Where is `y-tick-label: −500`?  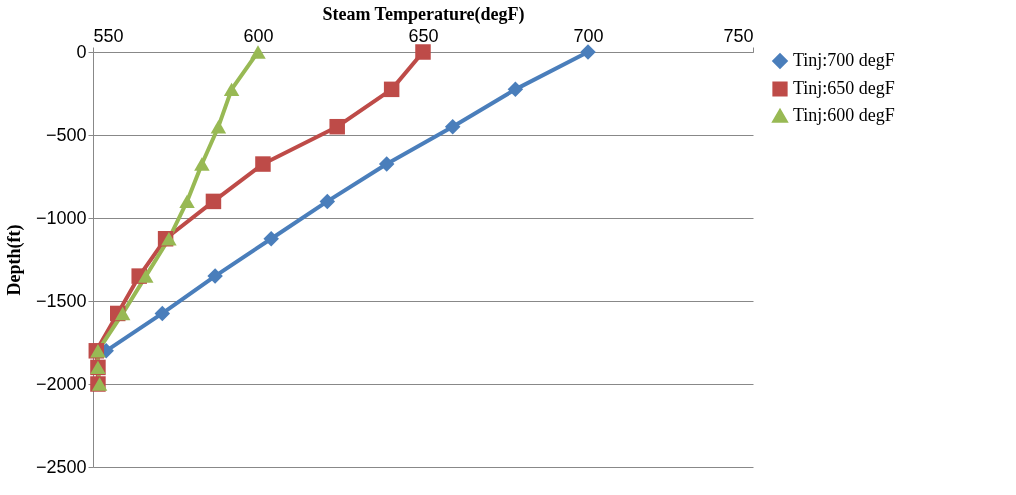 y-tick-label: −500 is located at coordinates (66, 134).